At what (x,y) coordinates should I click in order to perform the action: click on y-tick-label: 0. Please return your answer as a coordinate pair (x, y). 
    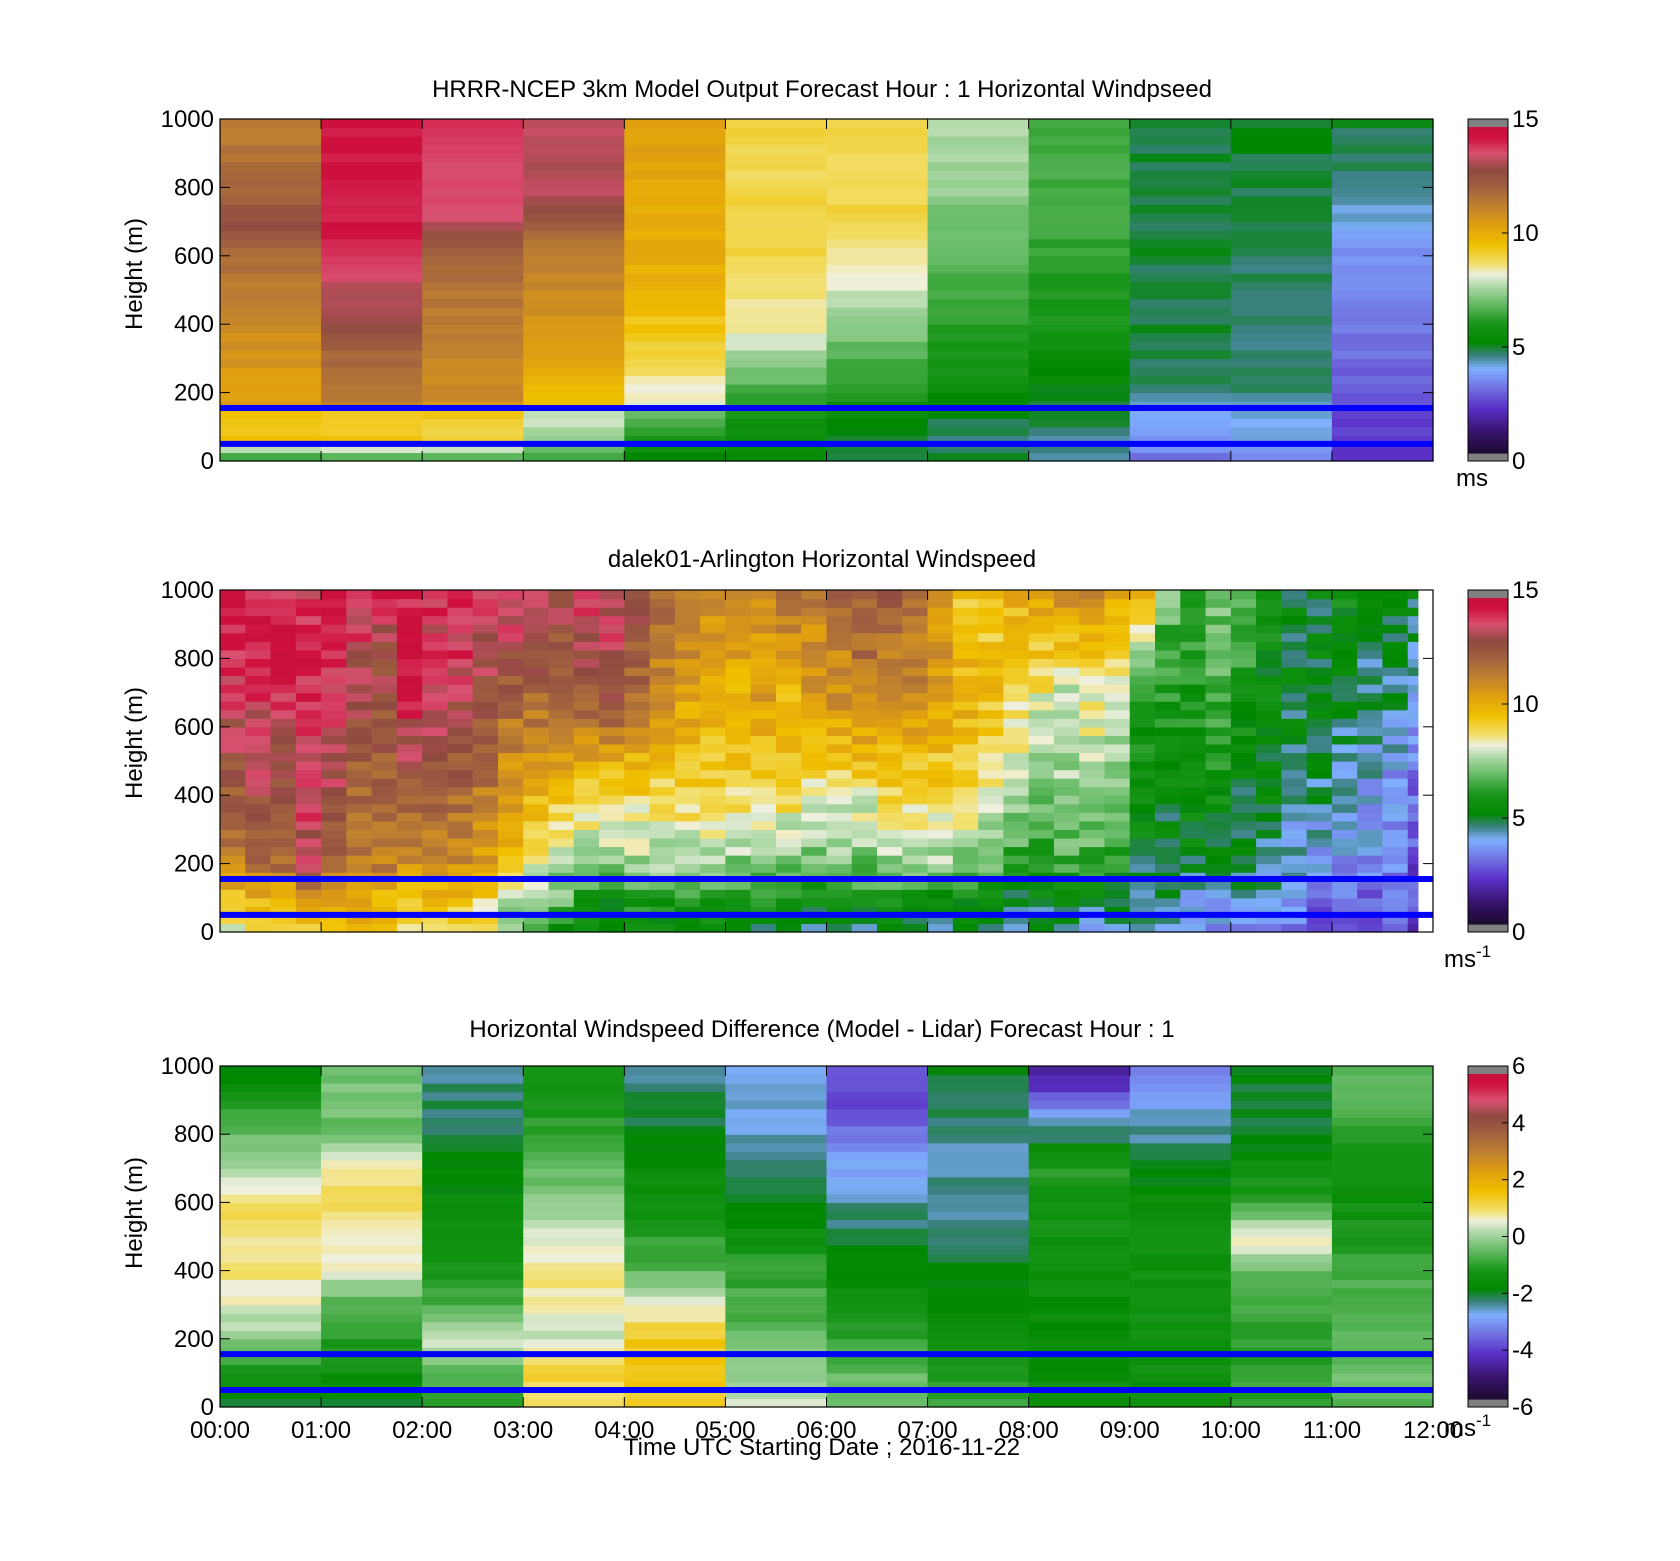
    Looking at the image, I should click on (207, 932).